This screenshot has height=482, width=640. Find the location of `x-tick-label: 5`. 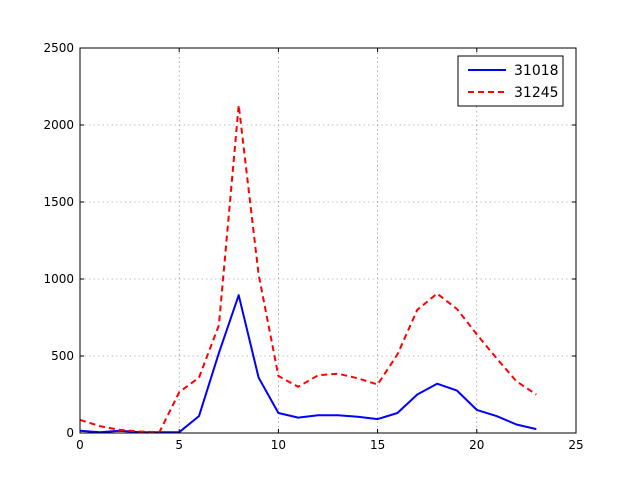

x-tick-label: 5 is located at coordinates (179, 445).